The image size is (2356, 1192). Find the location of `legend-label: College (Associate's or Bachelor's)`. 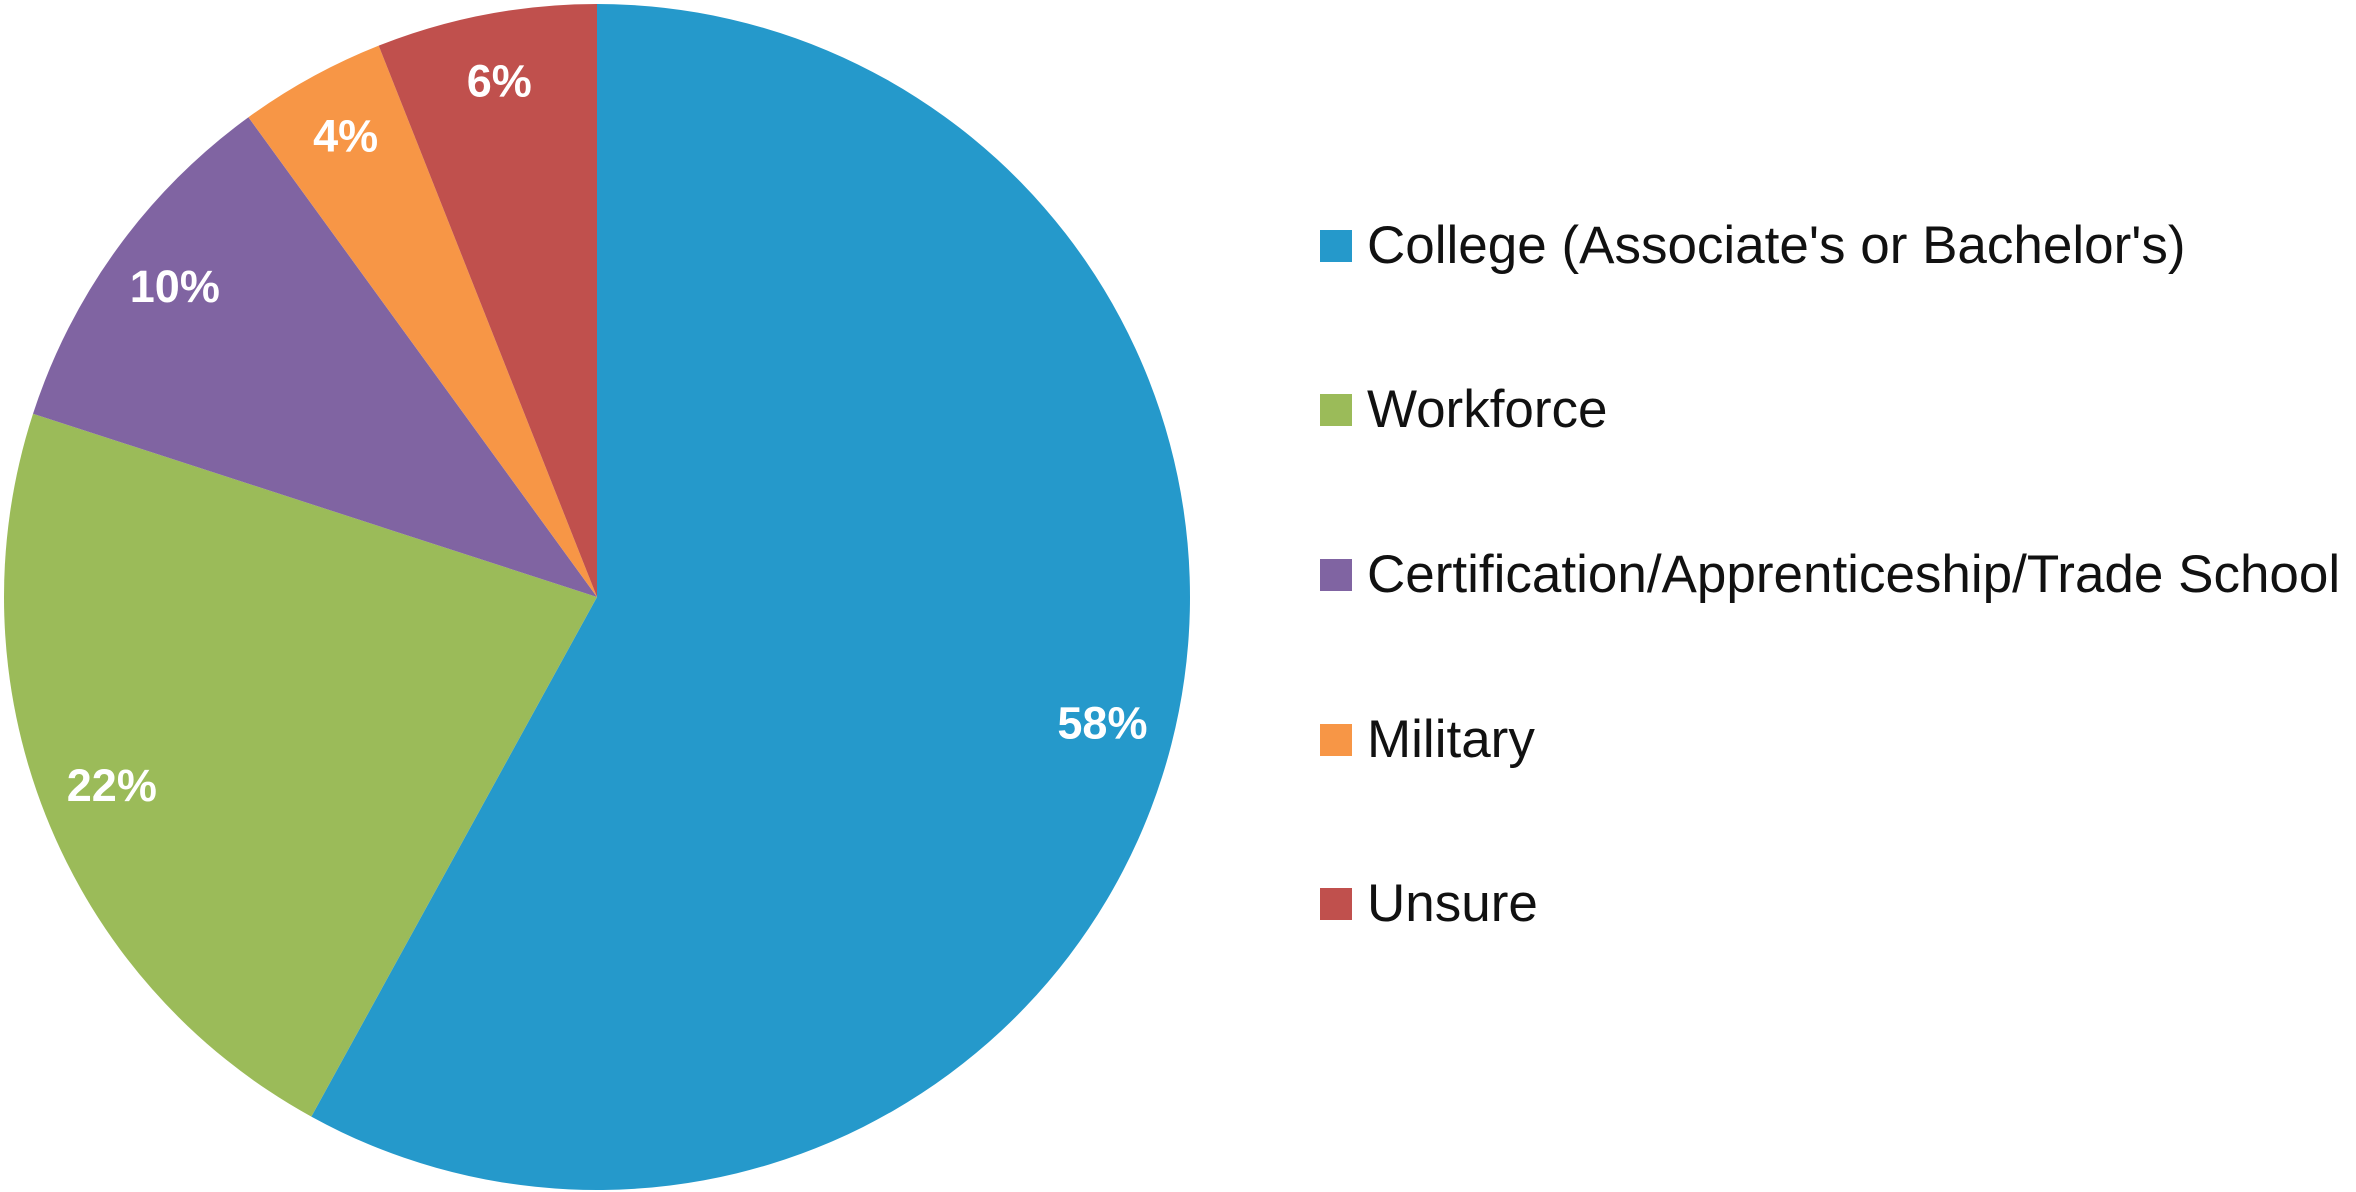

legend-label: College (Associate's or Bachelor's) is located at coordinates (1776, 245).